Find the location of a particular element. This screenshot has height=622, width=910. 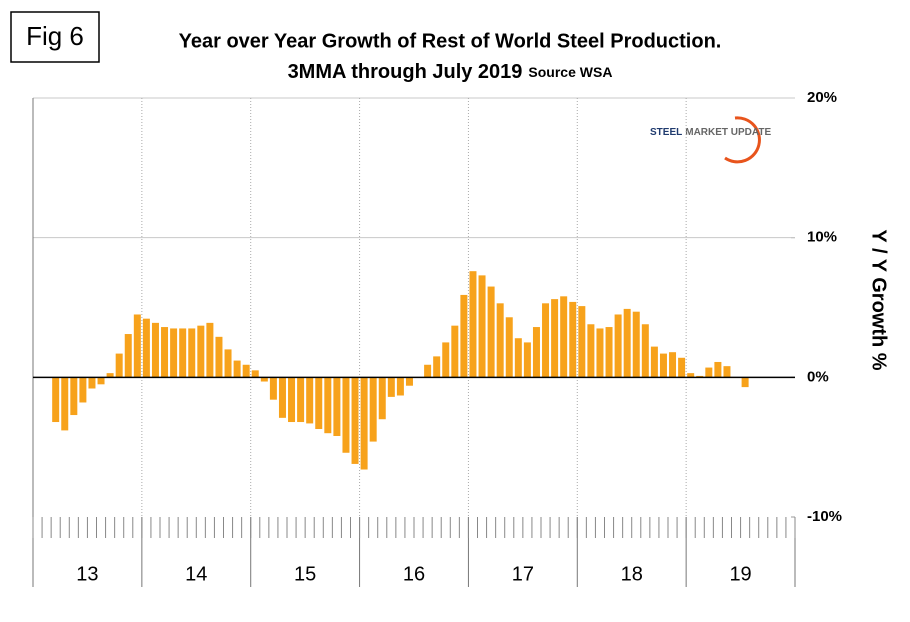

logo-swoosh is located at coordinates (742, 140).